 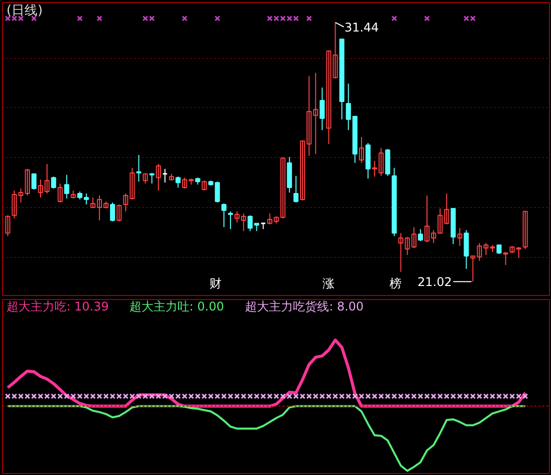 What do you see at coordinates (304, 307) in the screenshot?
I see `text: 超大主力吃货线: 8.00` at bounding box center [304, 307].